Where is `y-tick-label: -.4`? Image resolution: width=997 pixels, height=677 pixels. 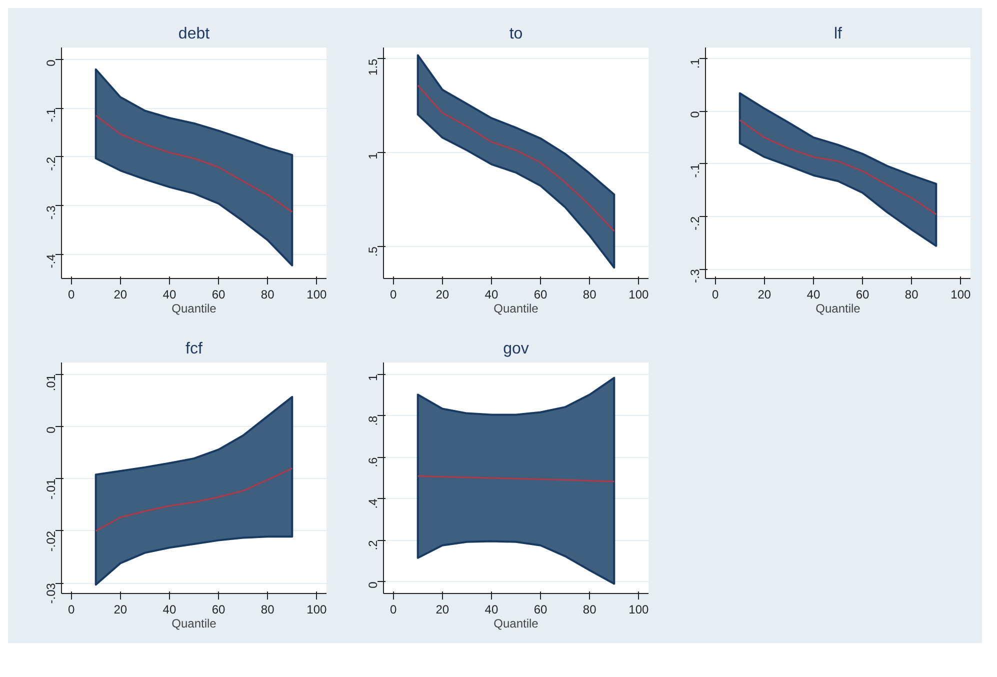 y-tick-label: -.4 is located at coordinates (51, 261).